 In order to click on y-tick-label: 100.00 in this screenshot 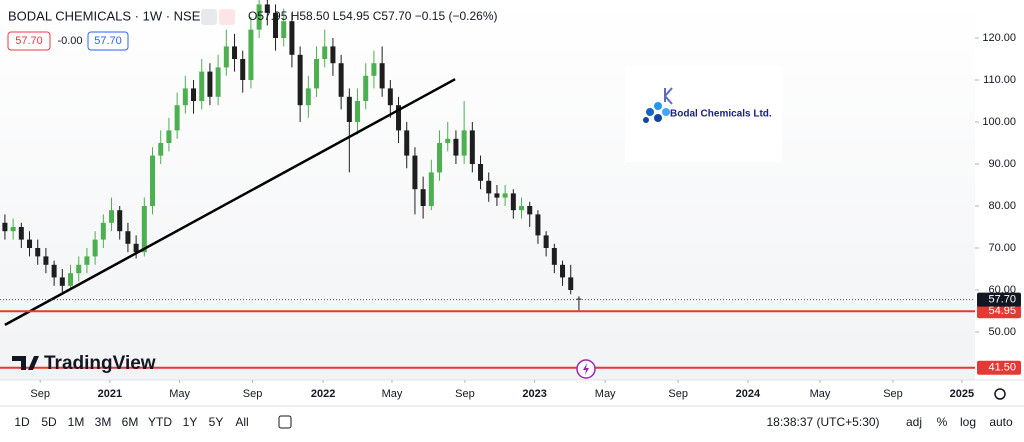, I will do `click(999, 122)`.